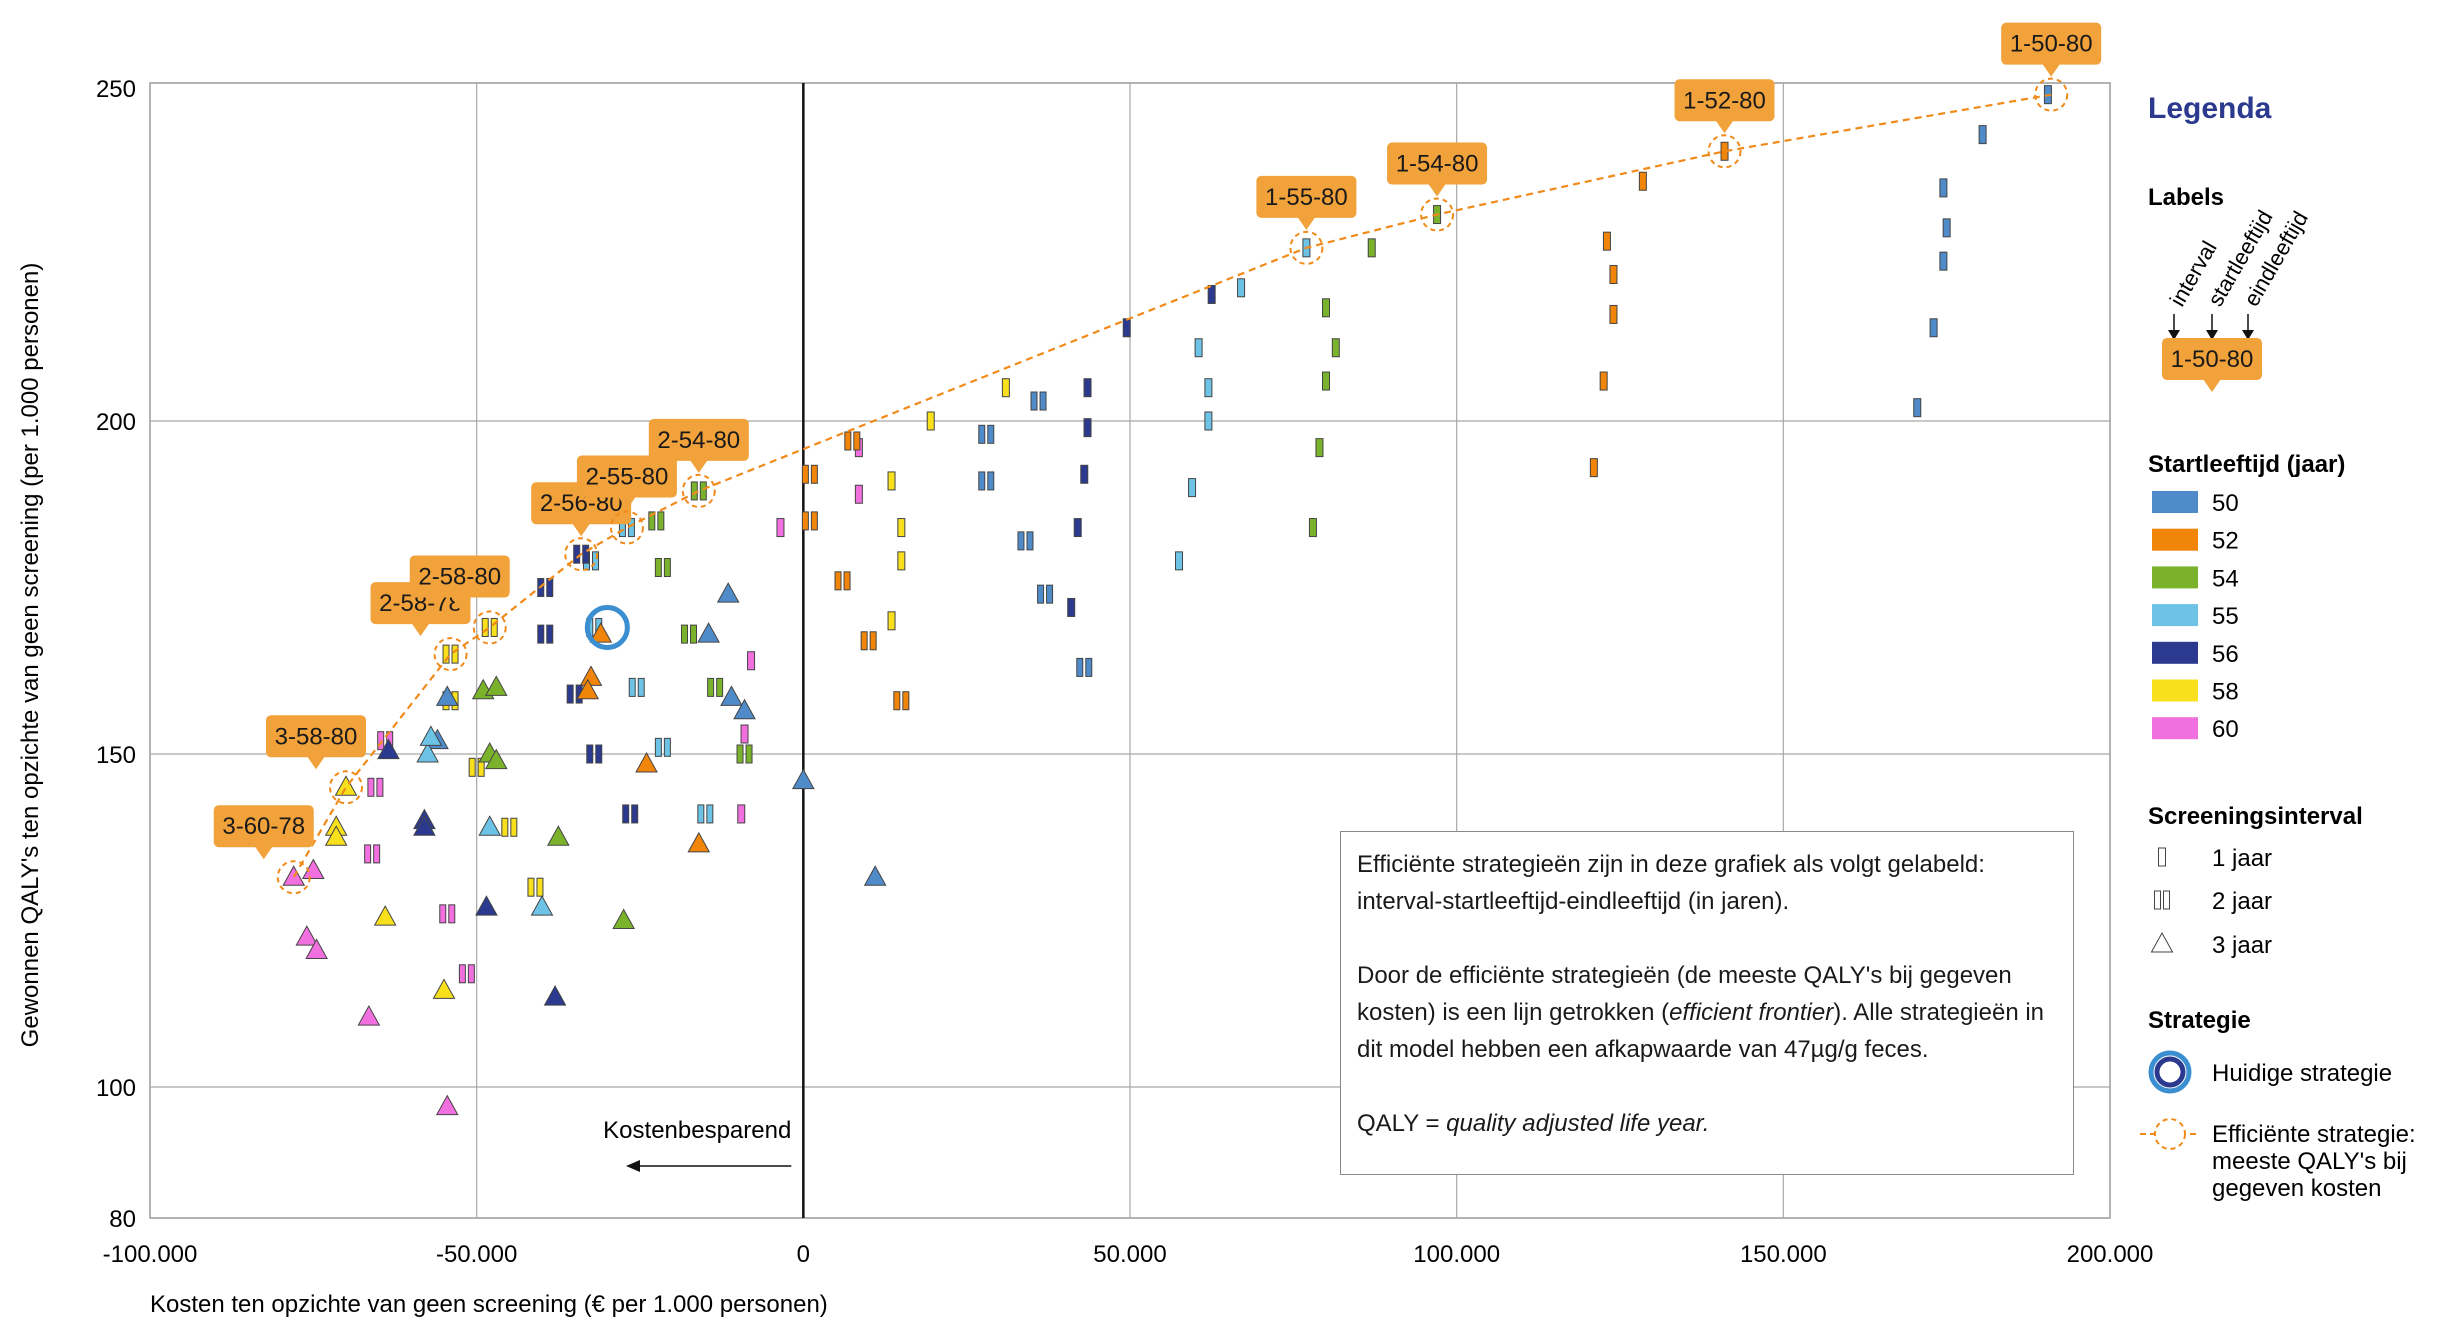 The width and height of the screenshot is (2455, 1321). What do you see at coordinates (2225, 654) in the screenshot?
I see `legend-start-label: 56` at bounding box center [2225, 654].